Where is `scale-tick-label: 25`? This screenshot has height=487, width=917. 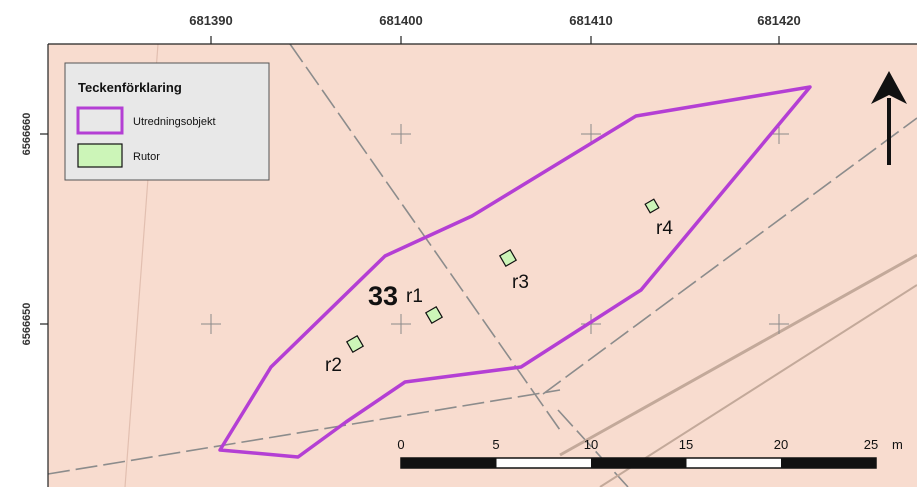
scale-tick-label: 25 is located at coordinates (871, 444).